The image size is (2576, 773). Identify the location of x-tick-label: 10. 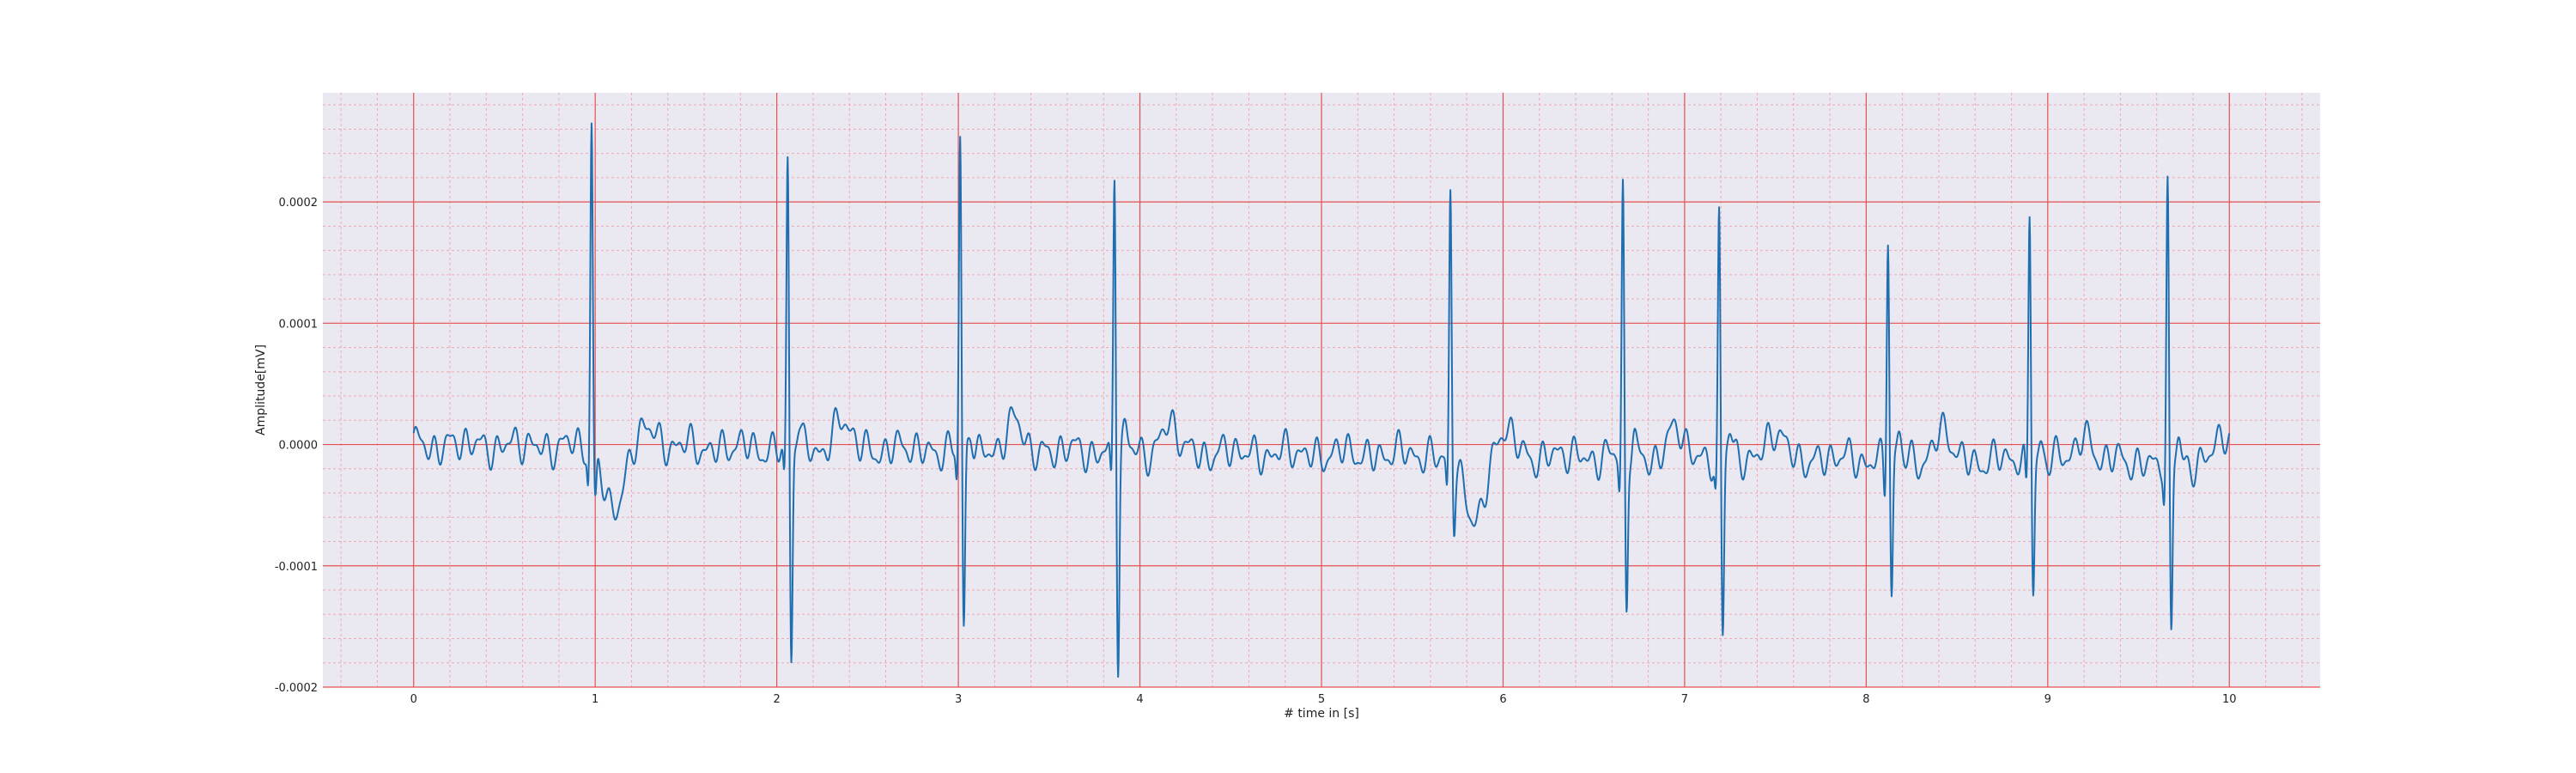
(2229, 699).